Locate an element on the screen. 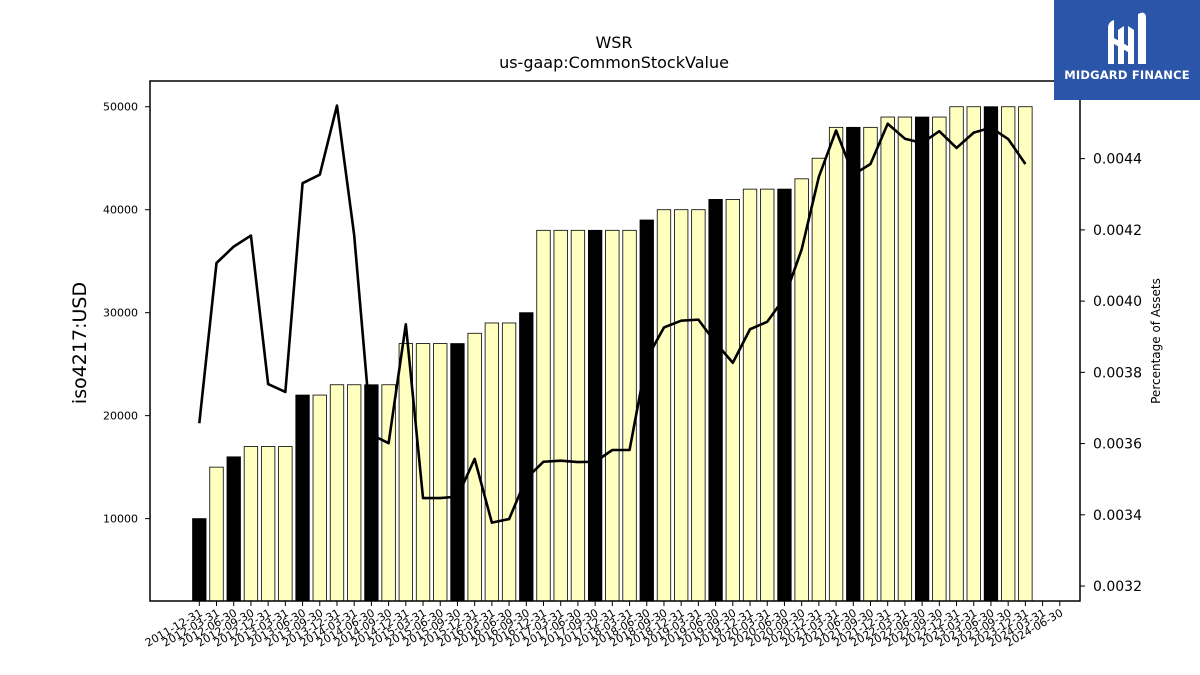 The image size is (1200, 675). y-tick-label: 20000 is located at coordinates (120, 416).